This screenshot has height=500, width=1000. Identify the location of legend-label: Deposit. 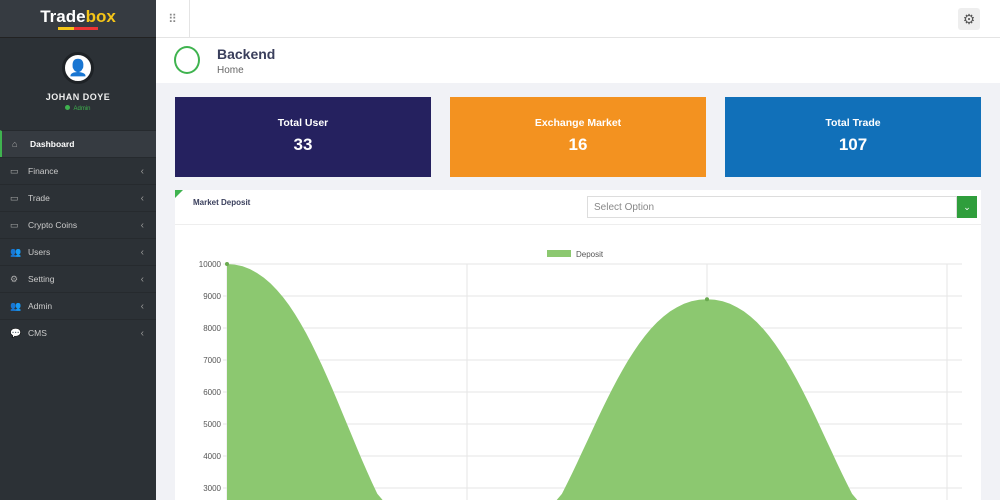
(590, 254).